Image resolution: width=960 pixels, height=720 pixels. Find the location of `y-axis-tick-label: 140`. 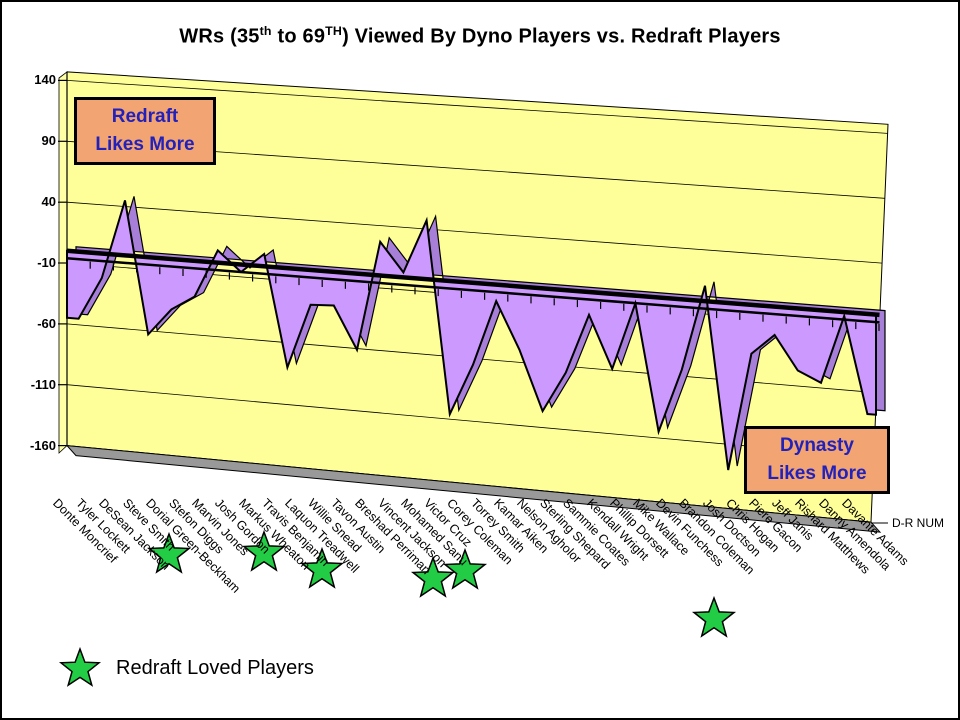

y-axis-tick-label: 140 is located at coordinates (45, 79).